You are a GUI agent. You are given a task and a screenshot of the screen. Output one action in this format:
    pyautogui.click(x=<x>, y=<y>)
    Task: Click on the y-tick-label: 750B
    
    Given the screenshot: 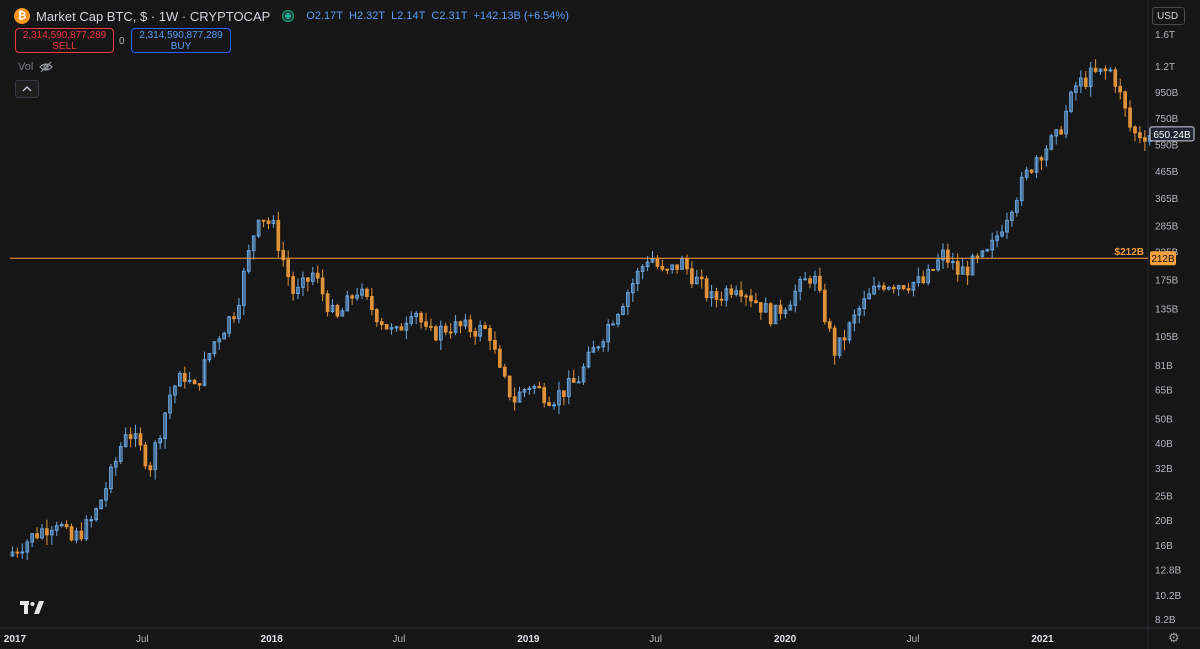 What is the action you would take?
    pyautogui.click(x=1167, y=119)
    